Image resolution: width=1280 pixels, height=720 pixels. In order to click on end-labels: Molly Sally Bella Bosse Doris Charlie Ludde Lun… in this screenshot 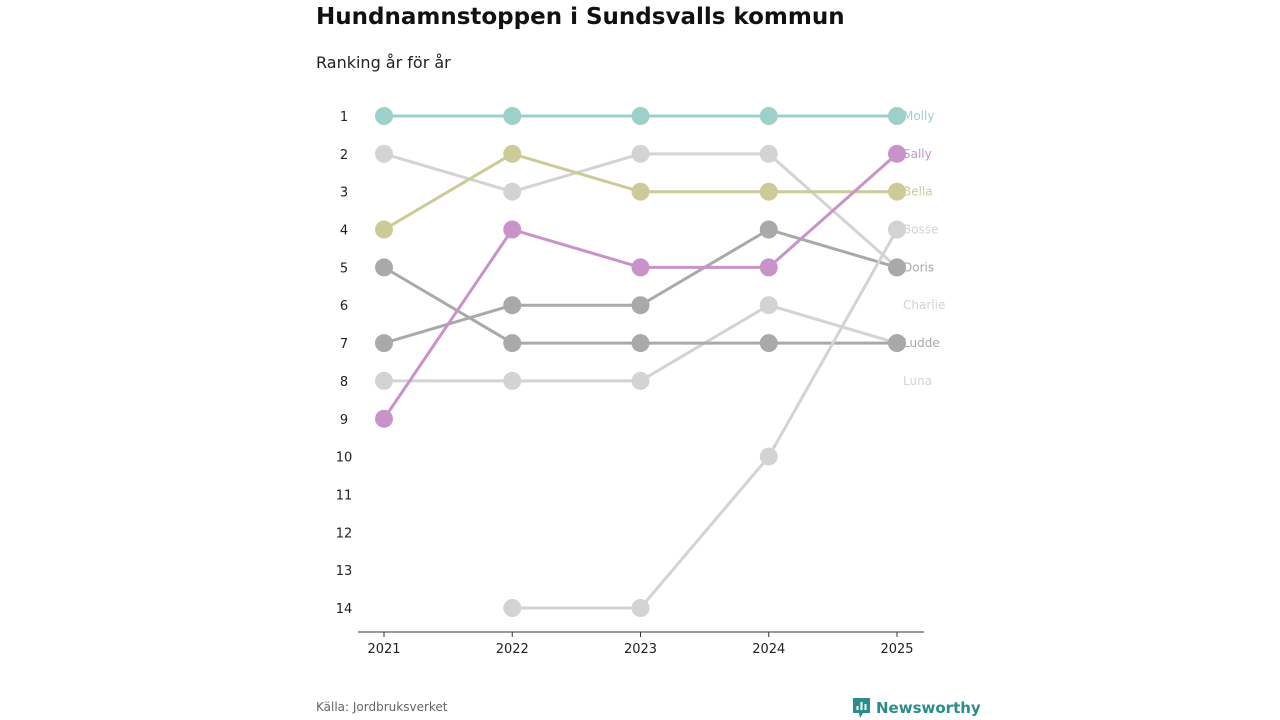, I will do `click(924, 248)`.